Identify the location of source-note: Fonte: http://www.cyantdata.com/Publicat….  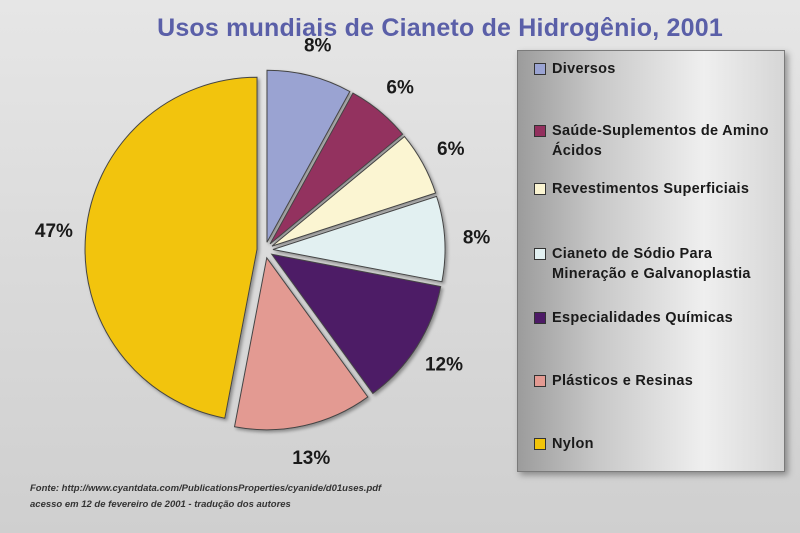
(310, 497).